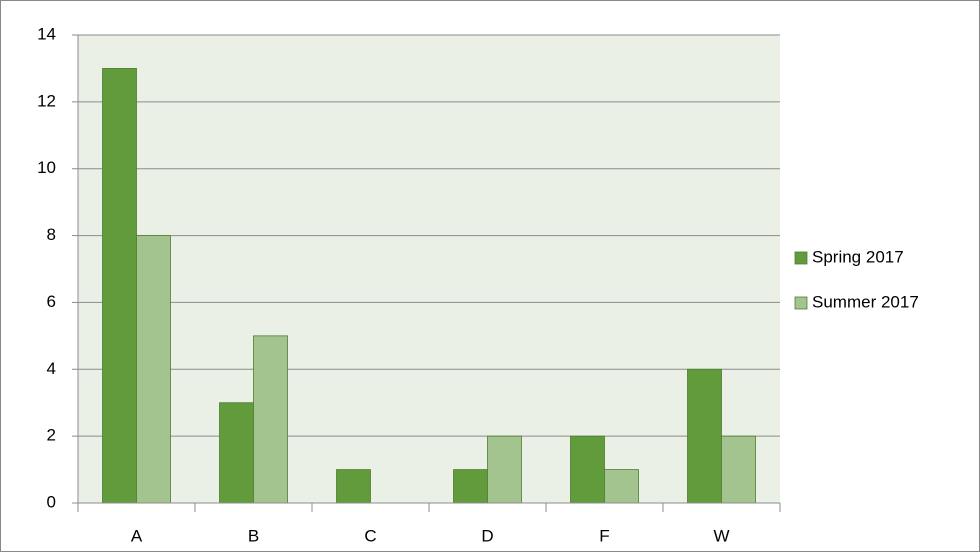 This screenshot has height=552, width=980. What do you see at coordinates (46, 100) in the screenshot?
I see `y-tick-label: 12` at bounding box center [46, 100].